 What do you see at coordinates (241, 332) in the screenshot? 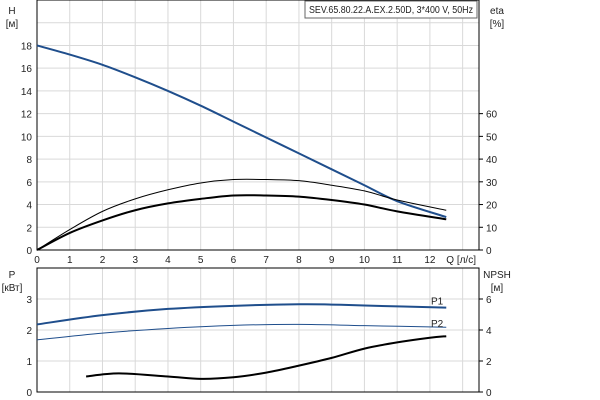
I see `series-line-P2` at bounding box center [241, 332].